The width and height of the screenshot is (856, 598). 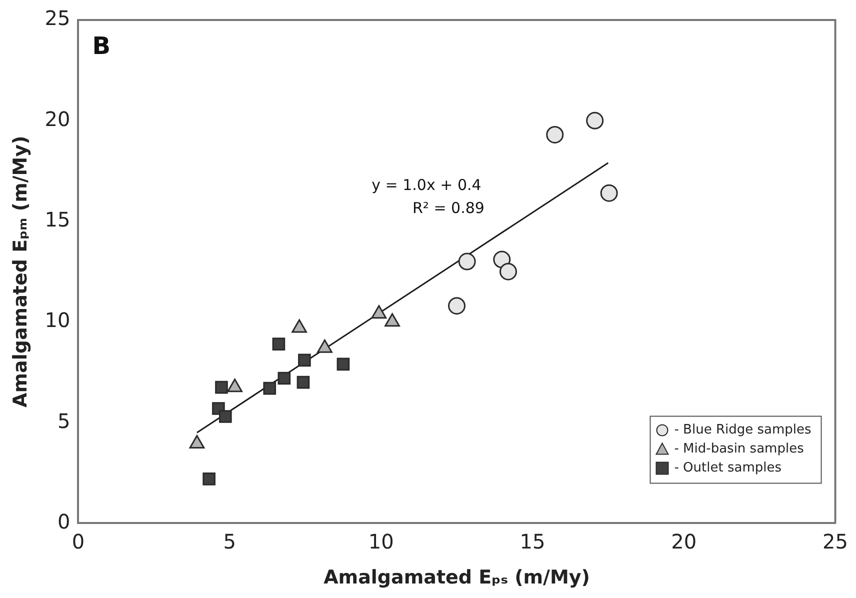 What do you see at coordinates (57, 18) in the screenshot?
I see `y-tick-label: 25` at bounding box center [57, 18].